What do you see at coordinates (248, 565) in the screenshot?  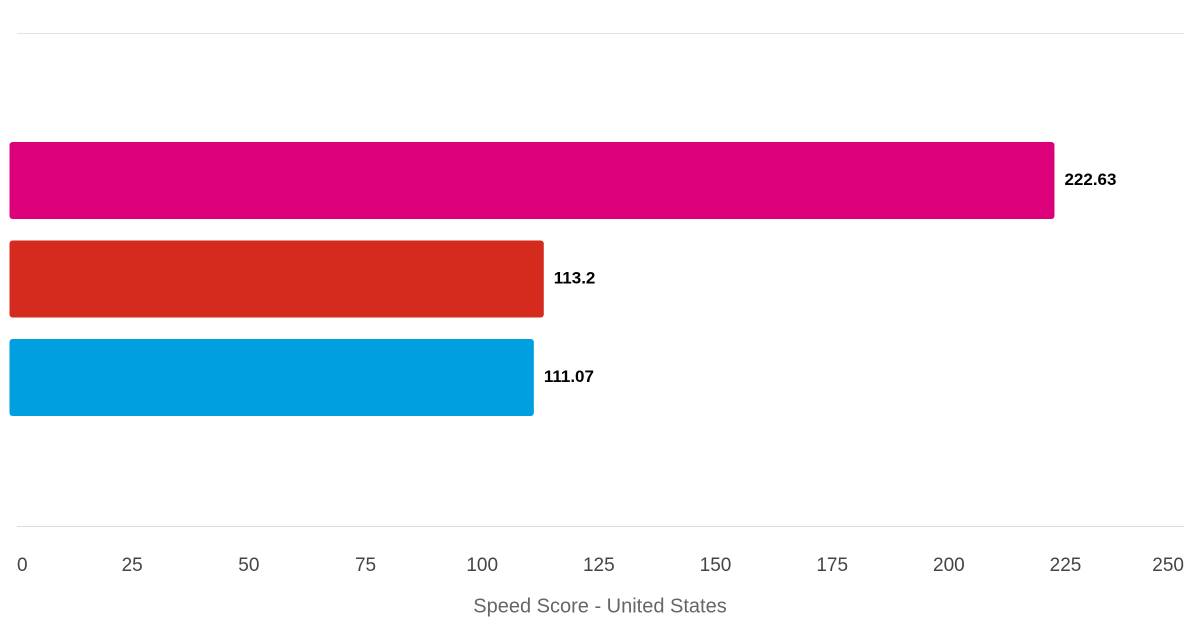 I see `x-tick-label: 50` at bounding box center [248, 565].